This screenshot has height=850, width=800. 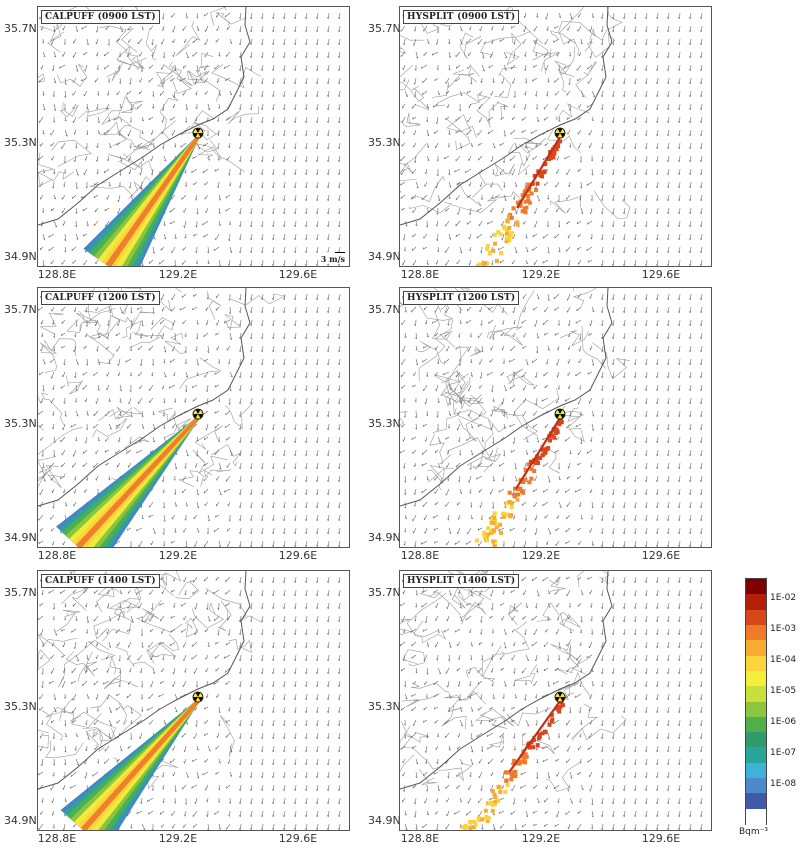 I want to click on plume-core, so click(x=538, y=453).